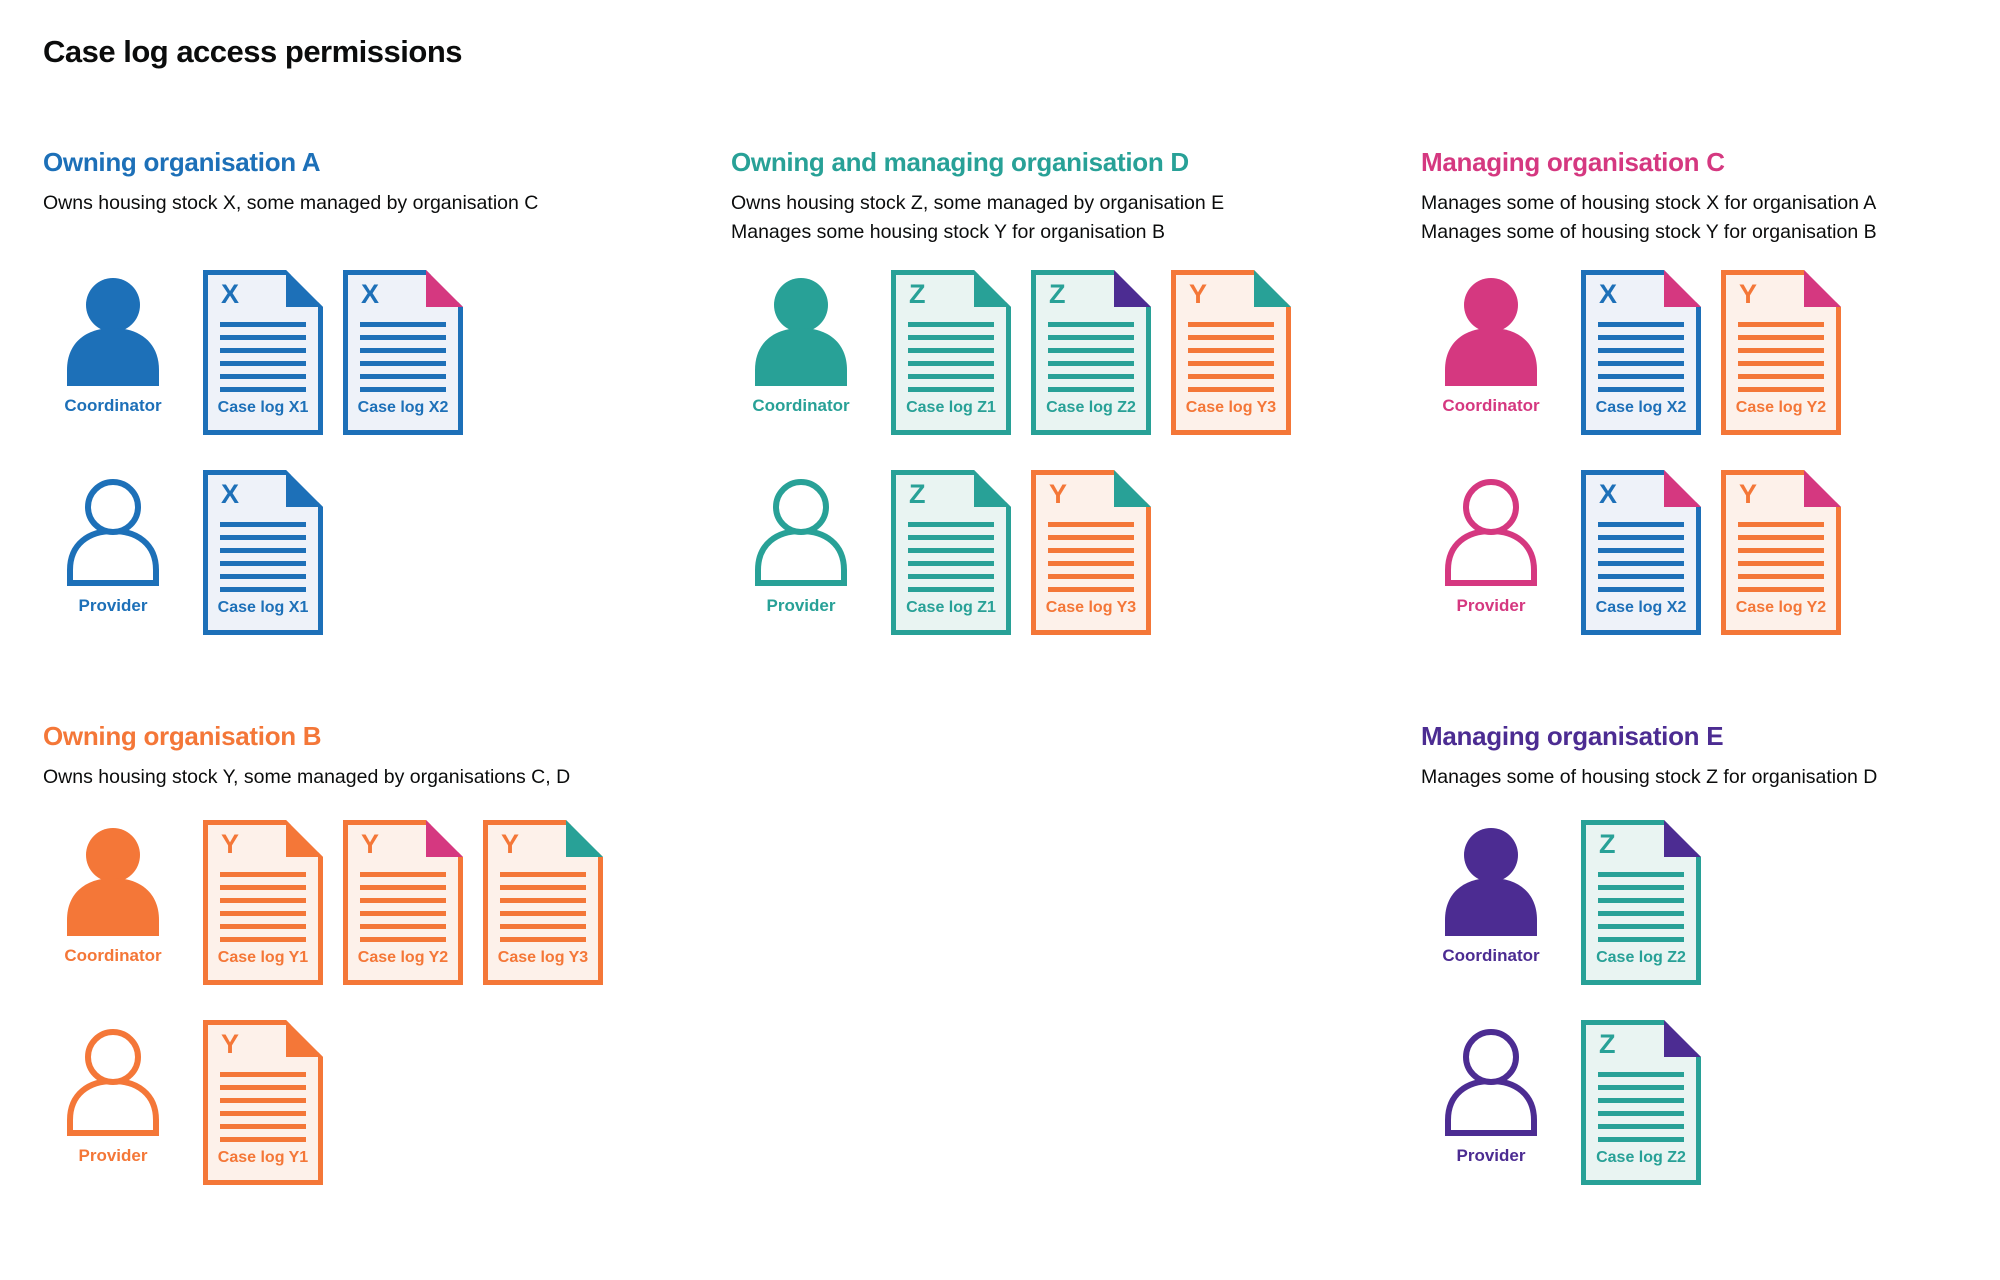  I want to click on case-log-docs: Z Case log Z2, so click(1641, 902).